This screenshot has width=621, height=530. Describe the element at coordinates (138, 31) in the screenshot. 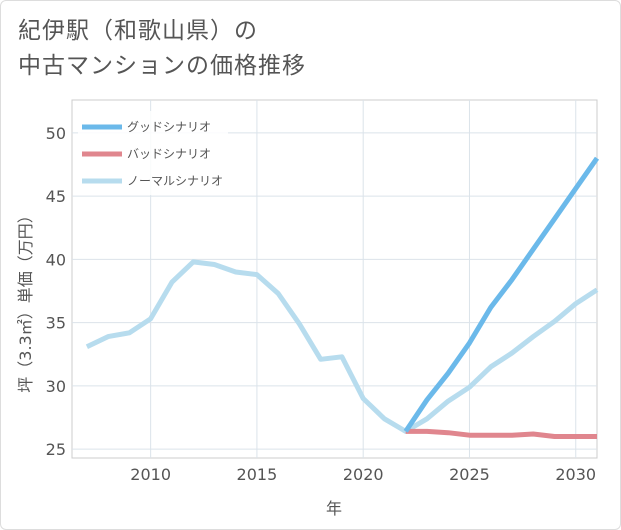

I see `chart-title-line-1: 紀伊駅（和歌山県）の` at that location.